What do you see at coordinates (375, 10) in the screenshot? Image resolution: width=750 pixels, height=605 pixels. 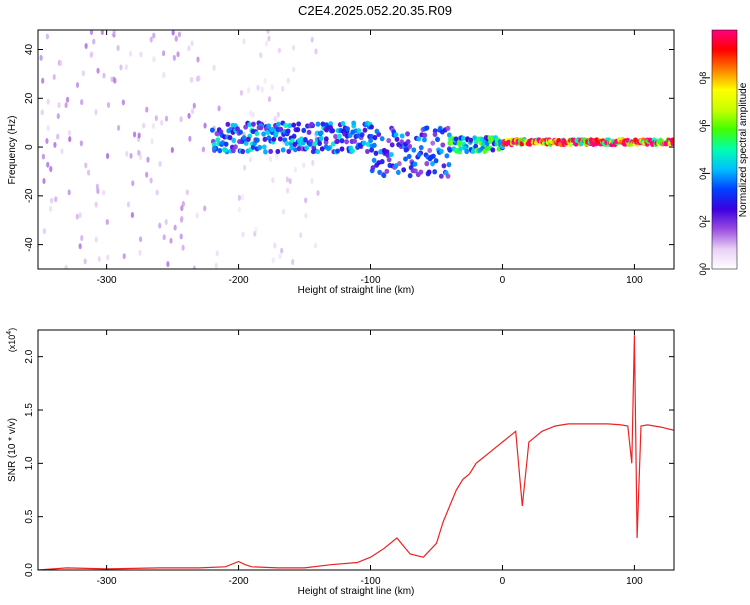 I see `figure-title: C2E4.2025.052.20.35.R09` at bounding box center [375, 10].